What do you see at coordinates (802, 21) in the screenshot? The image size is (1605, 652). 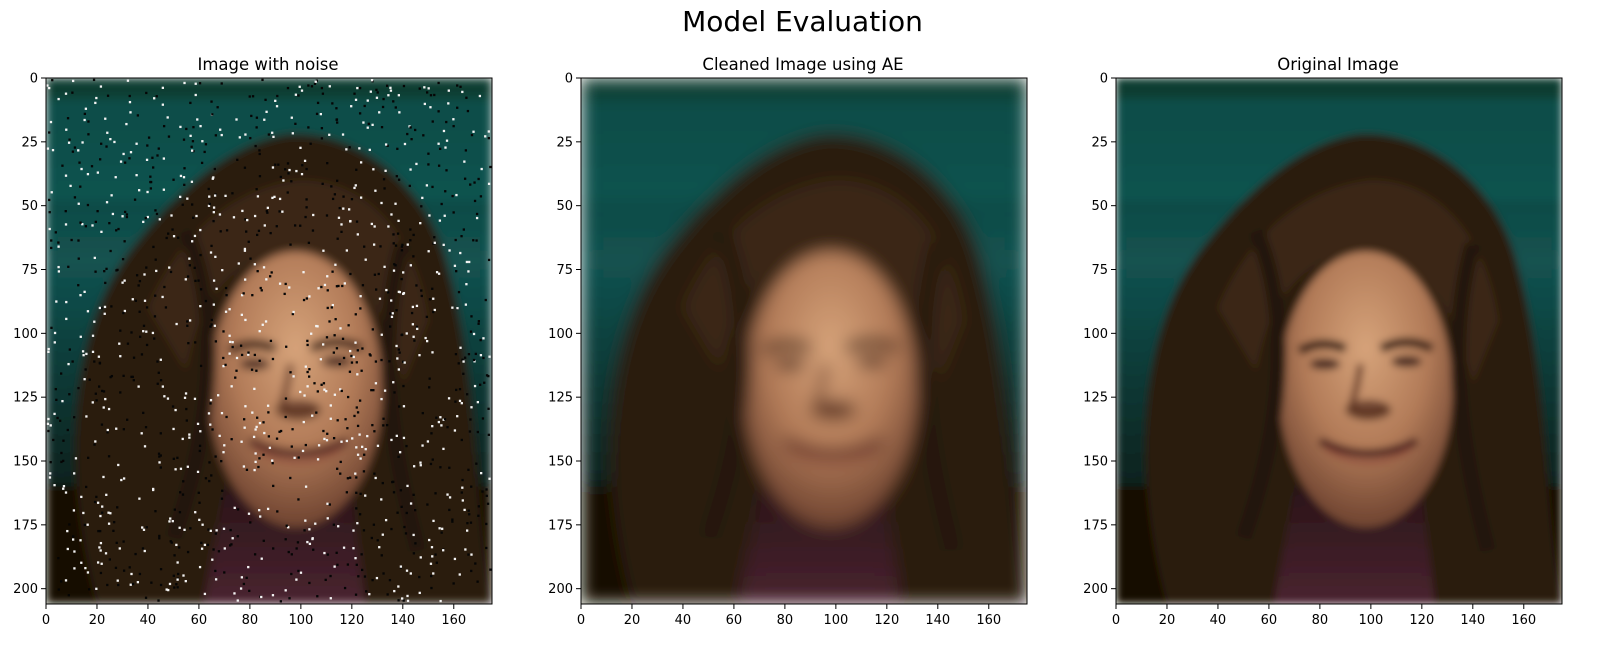 I see `figure-title: Model Evaluation` at bounding box center [802, 21].